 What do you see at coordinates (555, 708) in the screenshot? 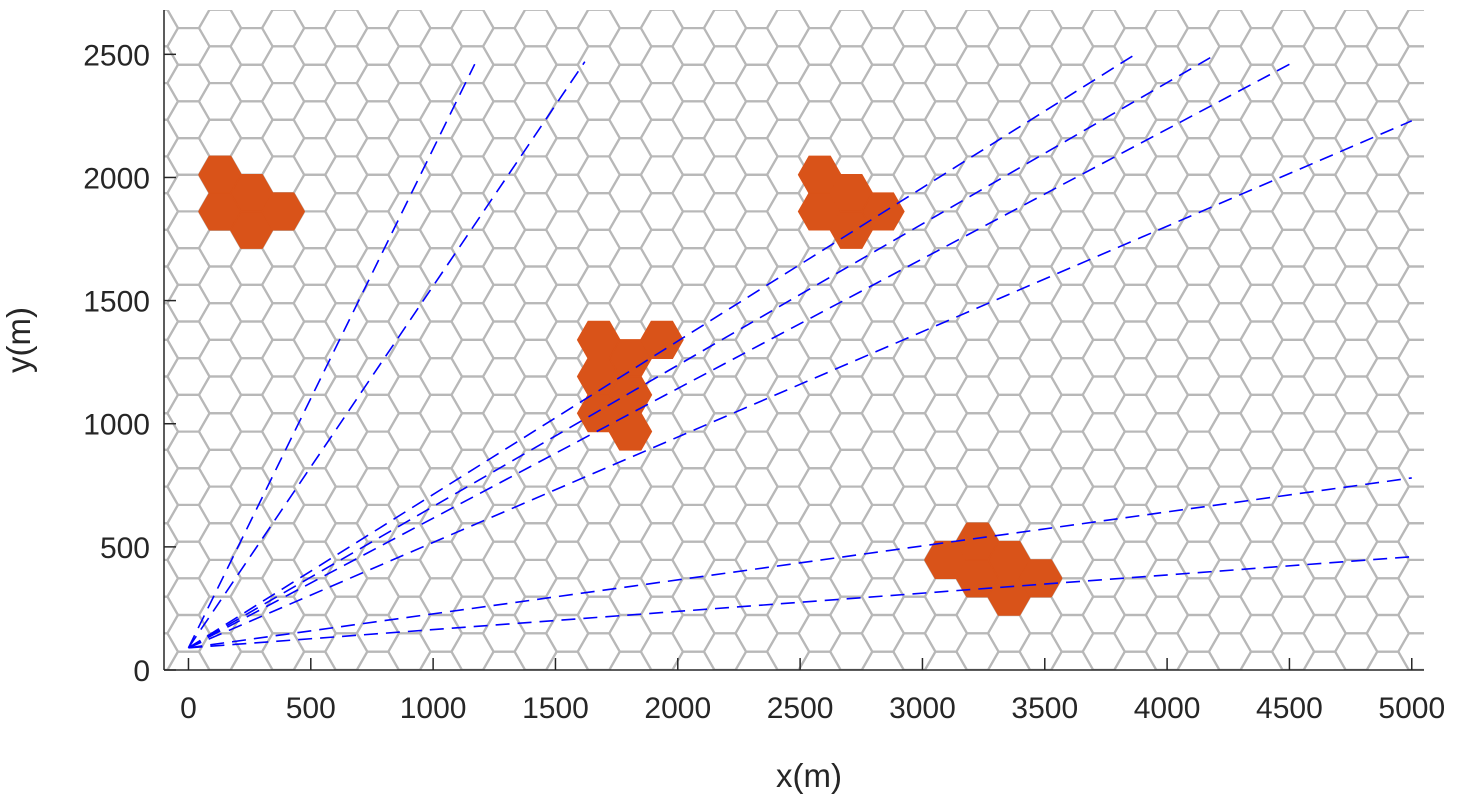
I see `x-tick-label: 1500` at bounding box center [555, 708].